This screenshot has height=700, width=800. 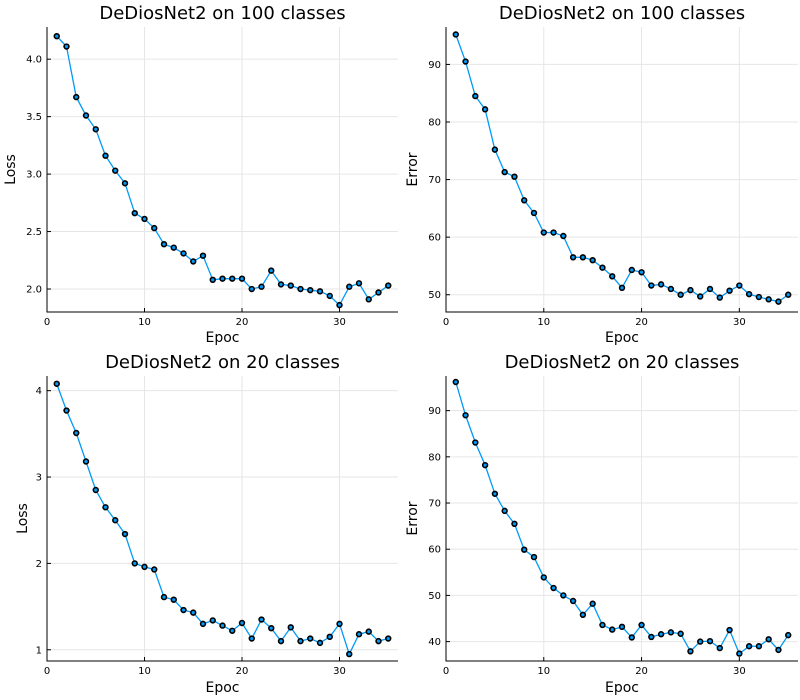 I want to click on chart-title: DeDiosNet2 on 100 classes, so click(x=622, y=13).